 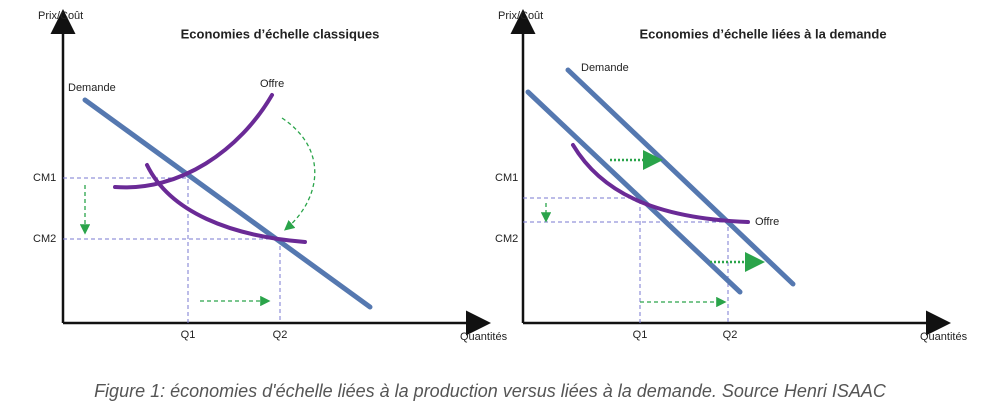 What do you see at coordinates (280, 33) in the screenshot?
I see `panel-title: Economies d’échelle classiques` at bounding box center [280, 33].